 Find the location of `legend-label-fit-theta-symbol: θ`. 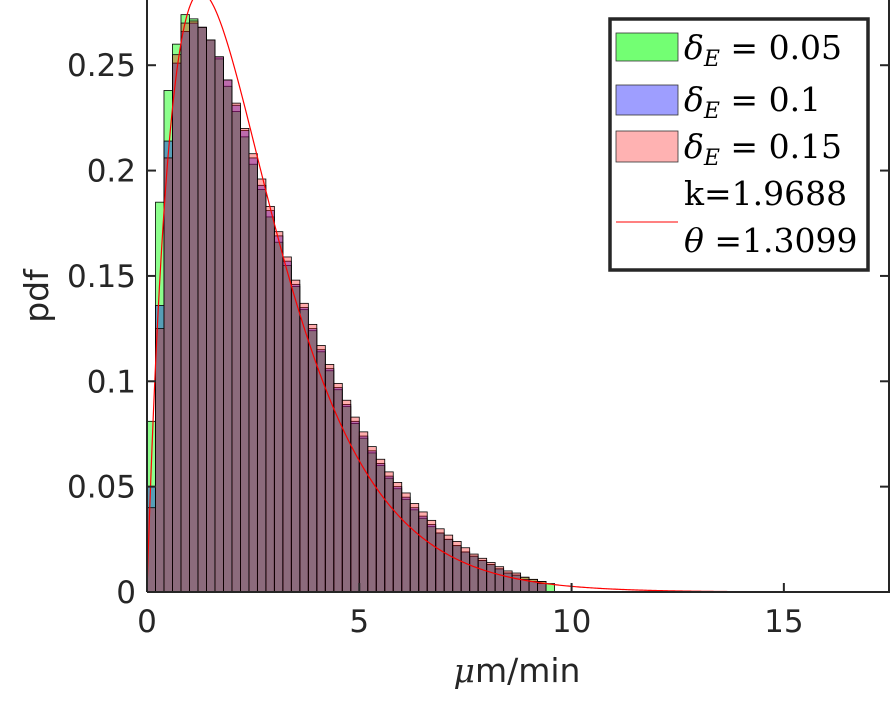

legend-label-fit-theta-symbol: θ is located at coordinates (694, 240).